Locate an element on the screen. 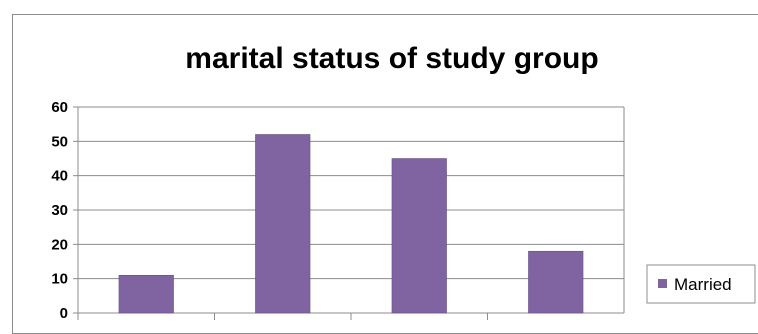 The image size is (758, 334). y-tick-label: 30 is located at coordinates (59, 210).